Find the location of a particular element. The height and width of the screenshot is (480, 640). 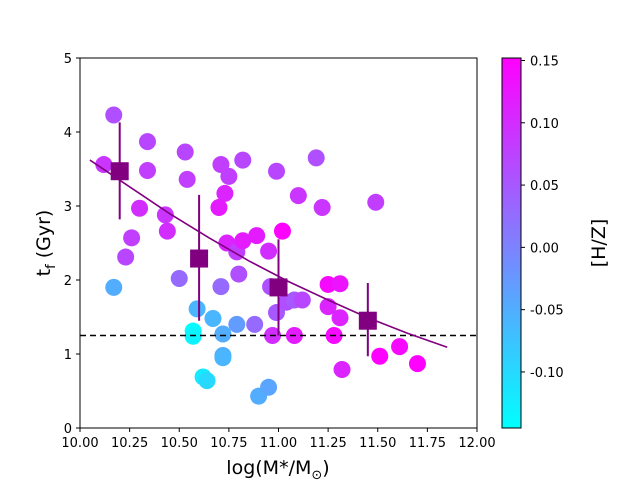

y-axis-label: tf (Gyr) is located at coordinates (46, 243).